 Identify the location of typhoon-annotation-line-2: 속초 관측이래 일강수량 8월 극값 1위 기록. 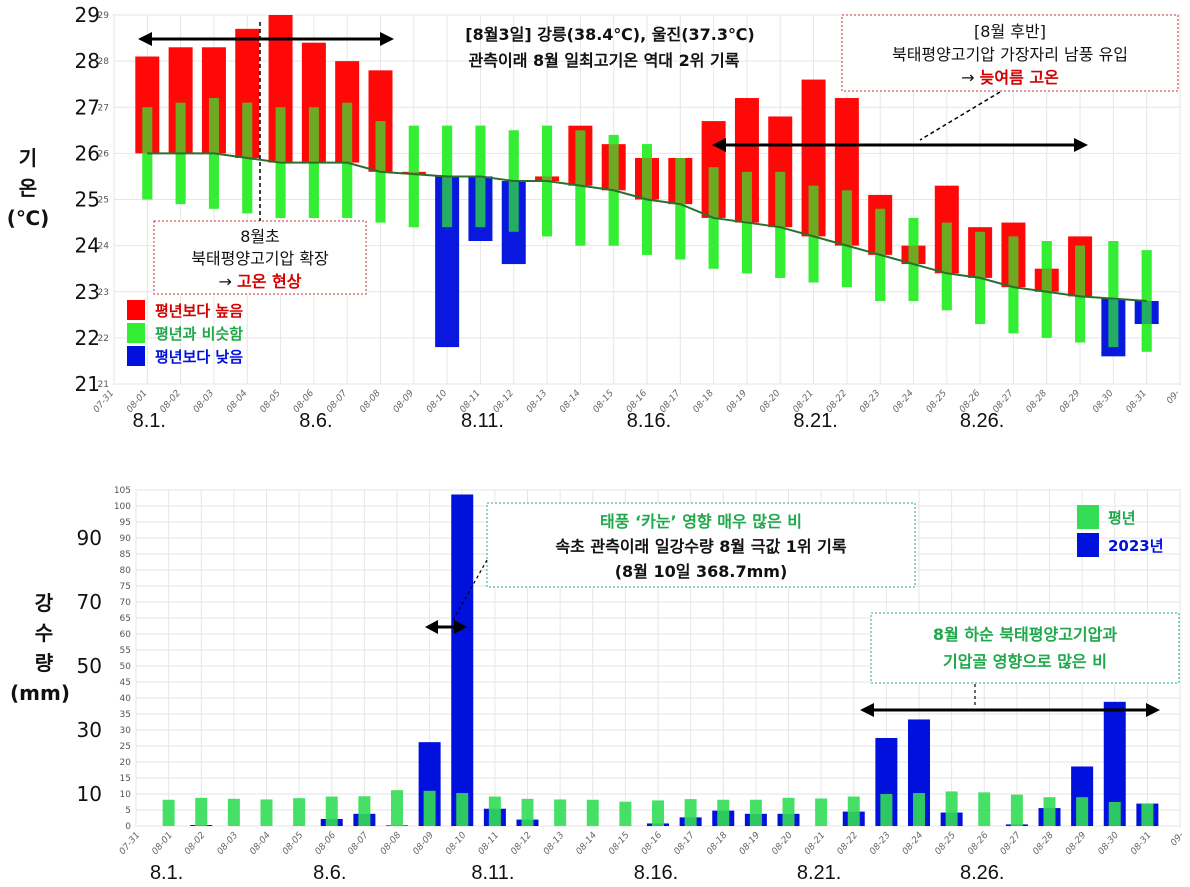
(700, 546).